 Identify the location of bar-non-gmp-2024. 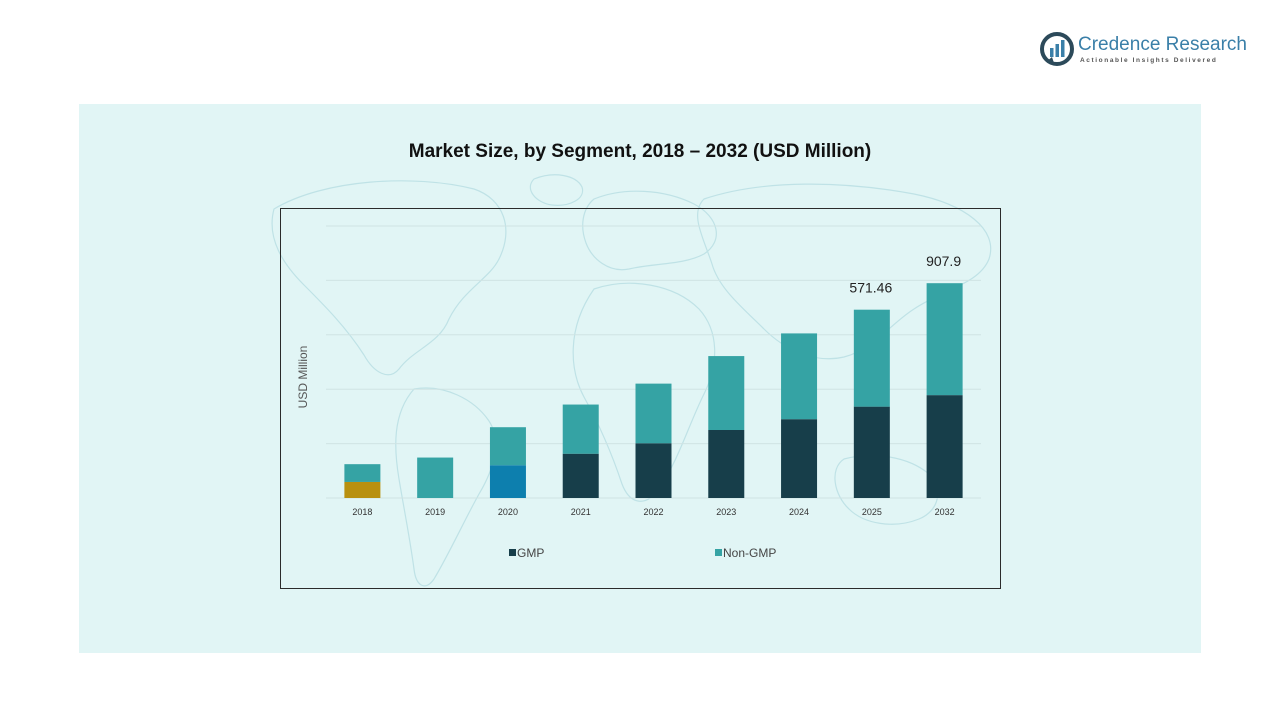
(799, 376).